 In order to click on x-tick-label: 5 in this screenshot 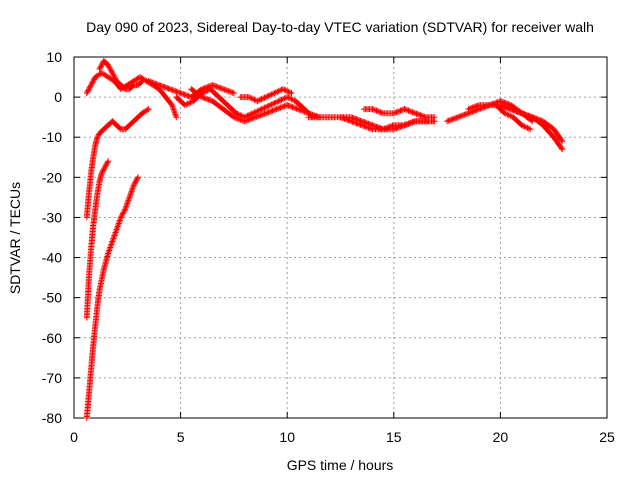, I will do `click(181, 437)`.